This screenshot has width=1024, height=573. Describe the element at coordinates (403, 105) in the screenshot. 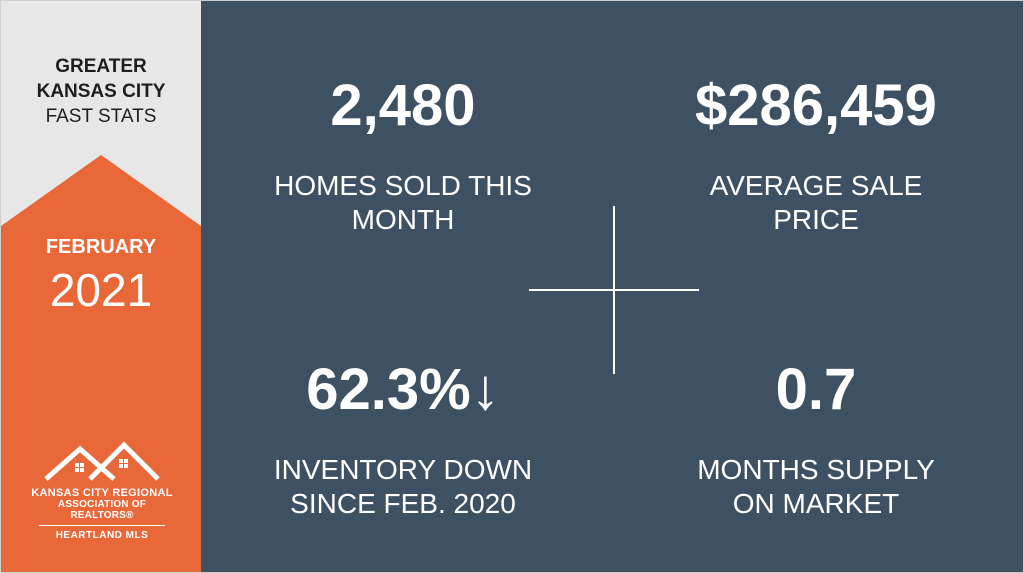

I see `stat-value: 2,480` at that location.